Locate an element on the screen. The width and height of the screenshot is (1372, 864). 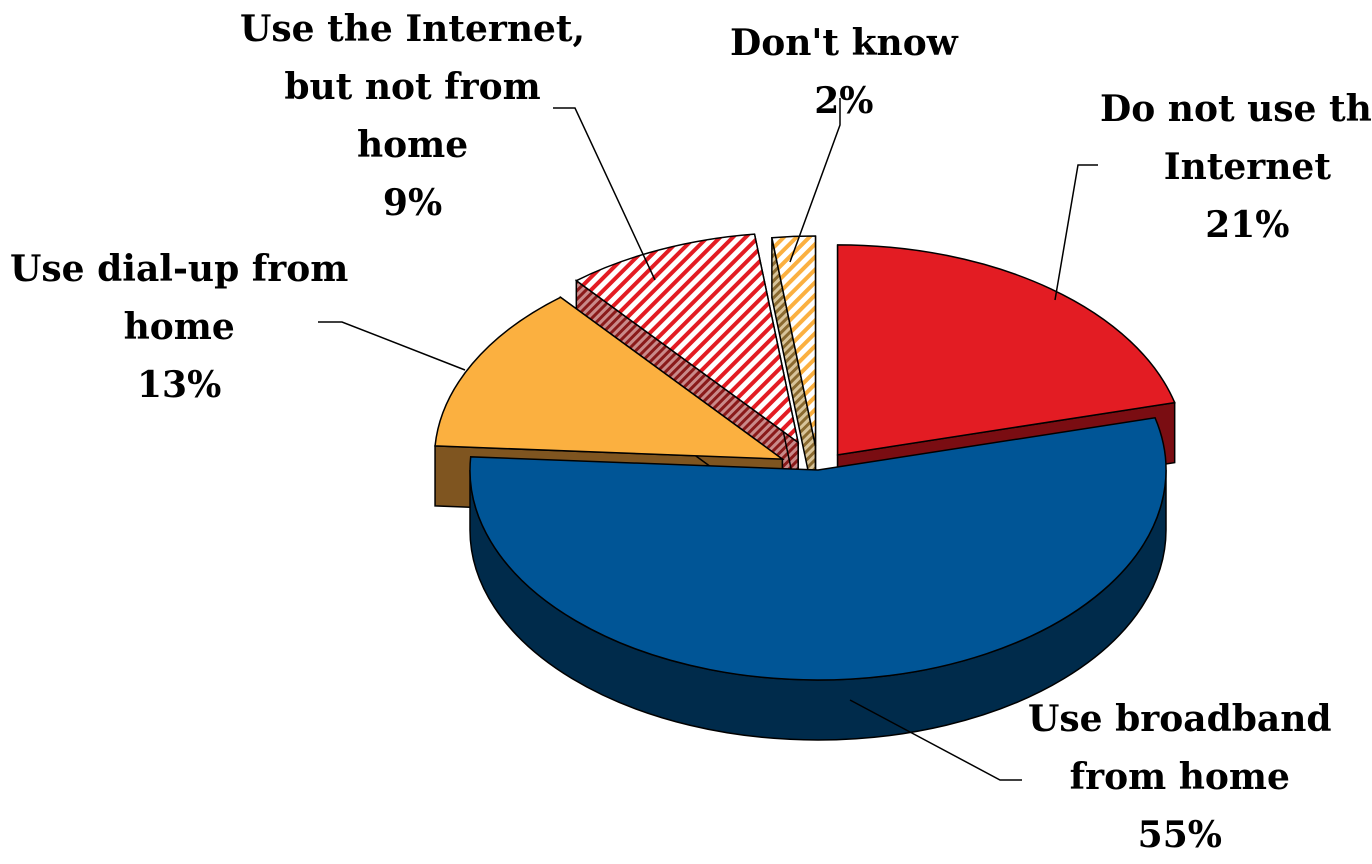
slice-value-label: 2% is located at coordinates (844, 101).